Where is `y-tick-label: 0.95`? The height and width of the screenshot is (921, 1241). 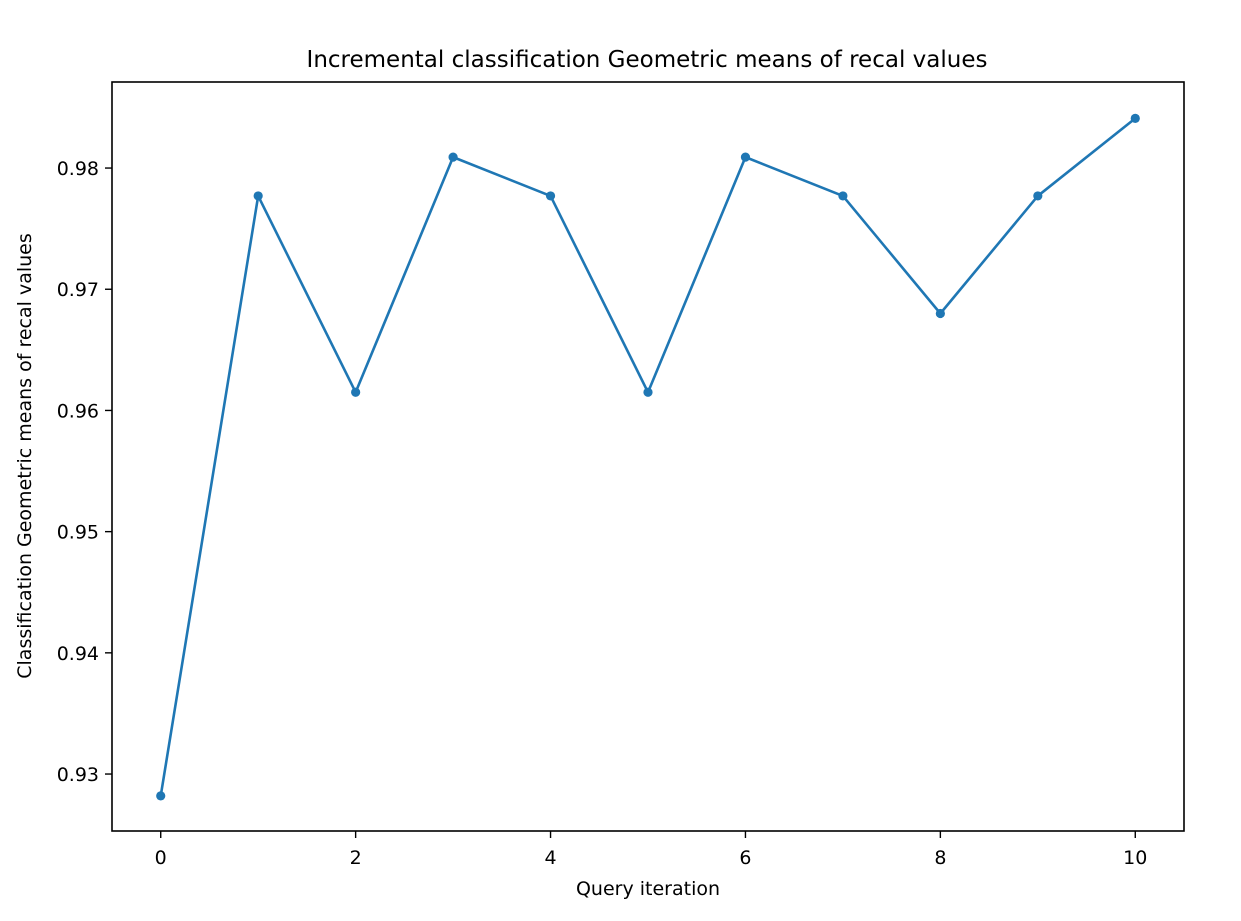 y-tick-label: 0.95 is located at coordinates (78, 533).